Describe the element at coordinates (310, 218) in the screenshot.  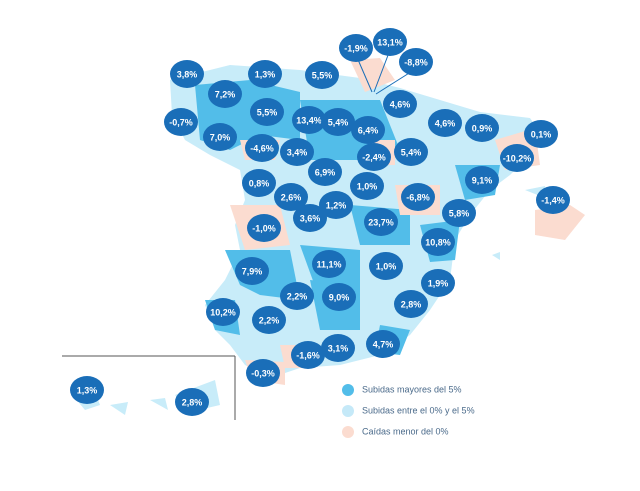
I see `marker-label: 3,6%` at that location.